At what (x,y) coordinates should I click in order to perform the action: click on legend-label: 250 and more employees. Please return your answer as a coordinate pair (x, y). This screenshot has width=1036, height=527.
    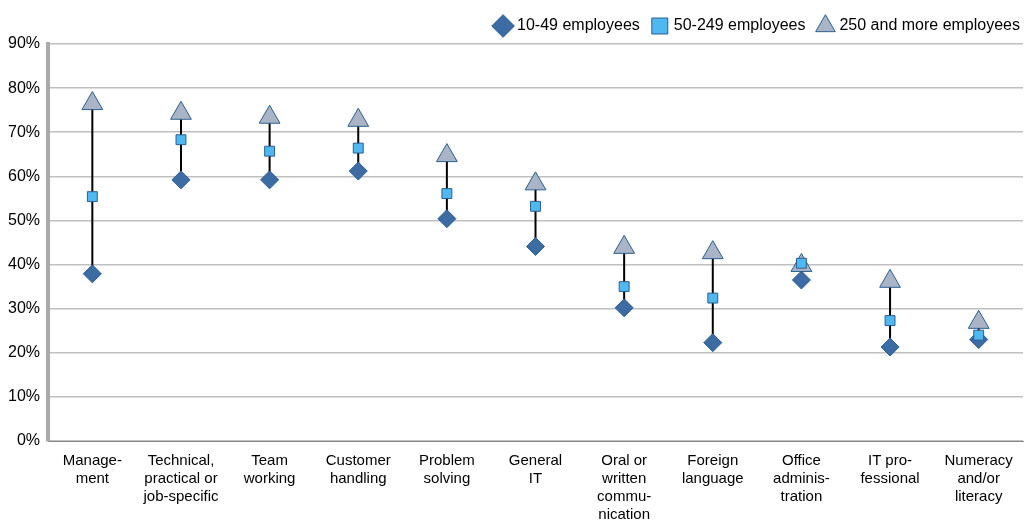
    Looking at the image, I should click on (930, 25).